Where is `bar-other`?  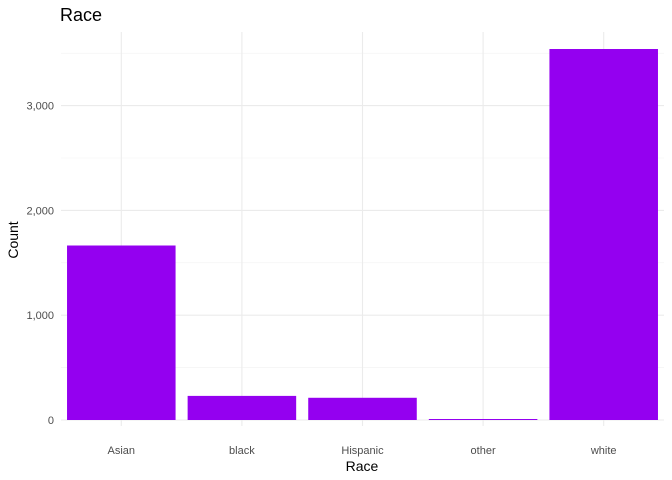
bar-other is located at coordinates (483, 419).